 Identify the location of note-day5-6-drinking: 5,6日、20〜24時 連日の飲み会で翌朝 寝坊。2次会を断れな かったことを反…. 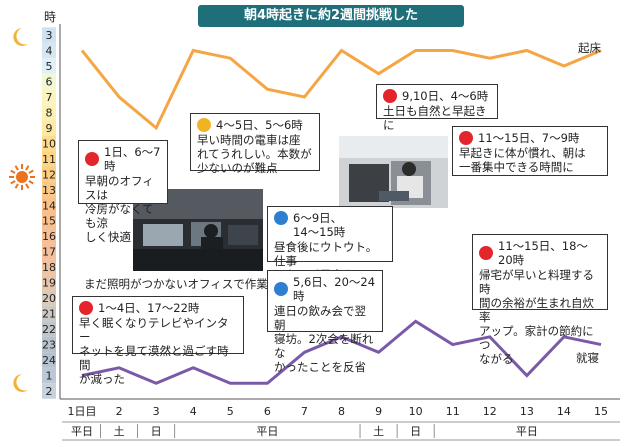
(325, 322).